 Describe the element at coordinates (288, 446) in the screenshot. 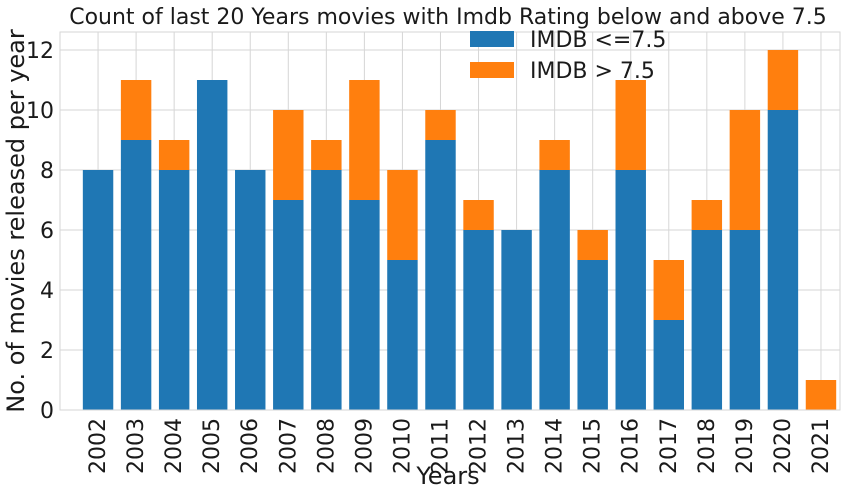

I see `x-tick-label: 2007` at that location.